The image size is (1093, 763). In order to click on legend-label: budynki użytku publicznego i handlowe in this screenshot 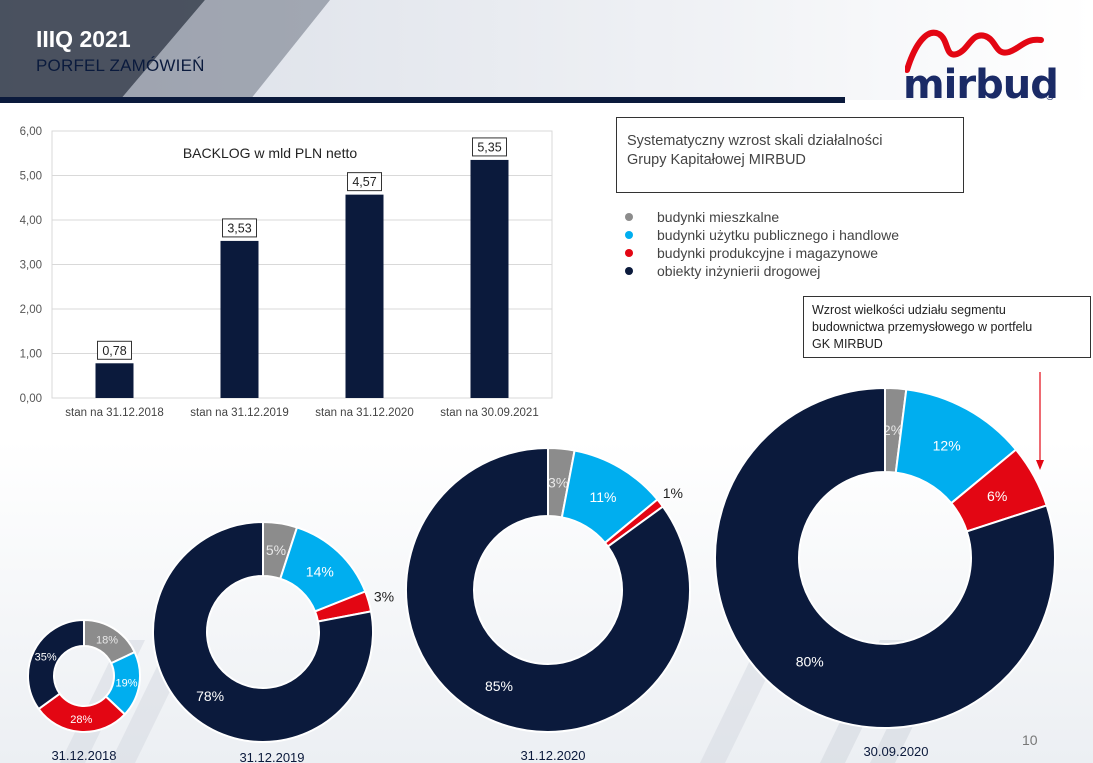, I will do `click(778, 235)`.